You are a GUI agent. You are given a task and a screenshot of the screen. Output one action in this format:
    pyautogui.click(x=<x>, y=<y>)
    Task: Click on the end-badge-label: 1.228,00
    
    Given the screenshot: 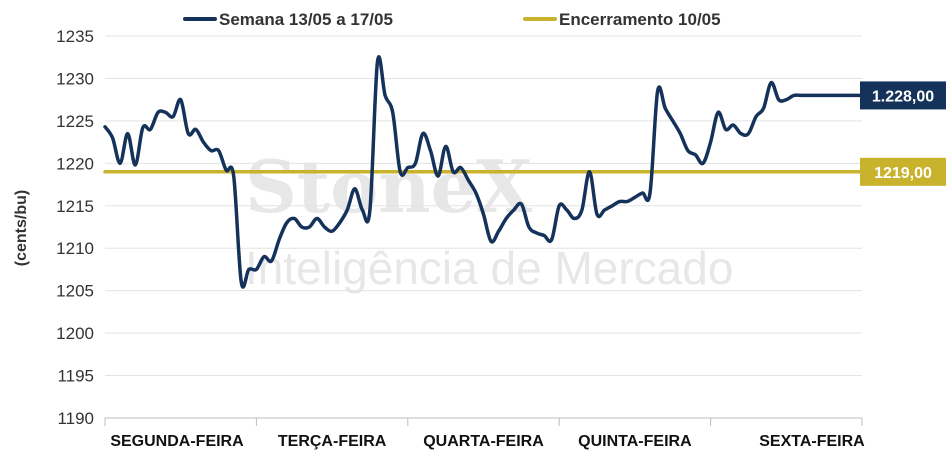 What is the action you would take?
    pyautogui.click(x=903, y=96)
    